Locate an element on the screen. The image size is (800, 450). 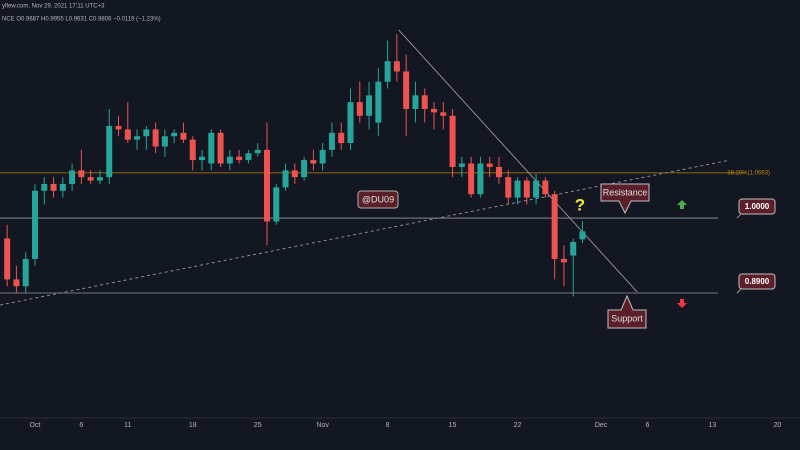
resistance-label: Resistance is located at coordinates (625, 192).